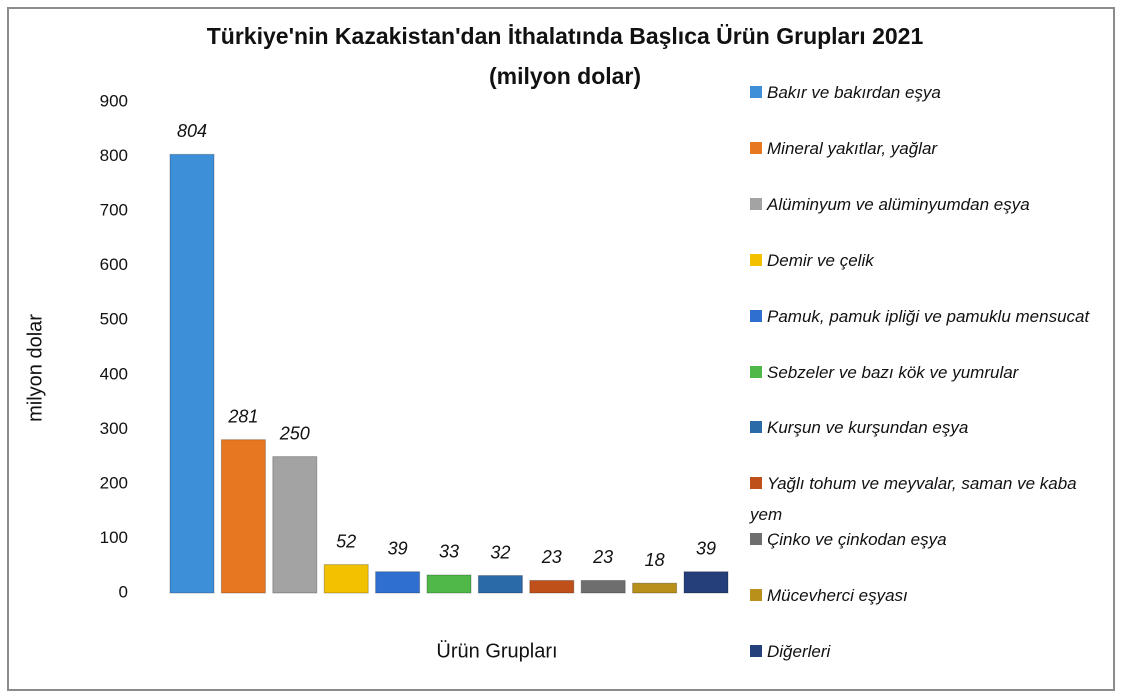  Describe the element at coordinates (837, 596) in the screenshot. I see `legend-label: Mücevherci eşyası` at that location.